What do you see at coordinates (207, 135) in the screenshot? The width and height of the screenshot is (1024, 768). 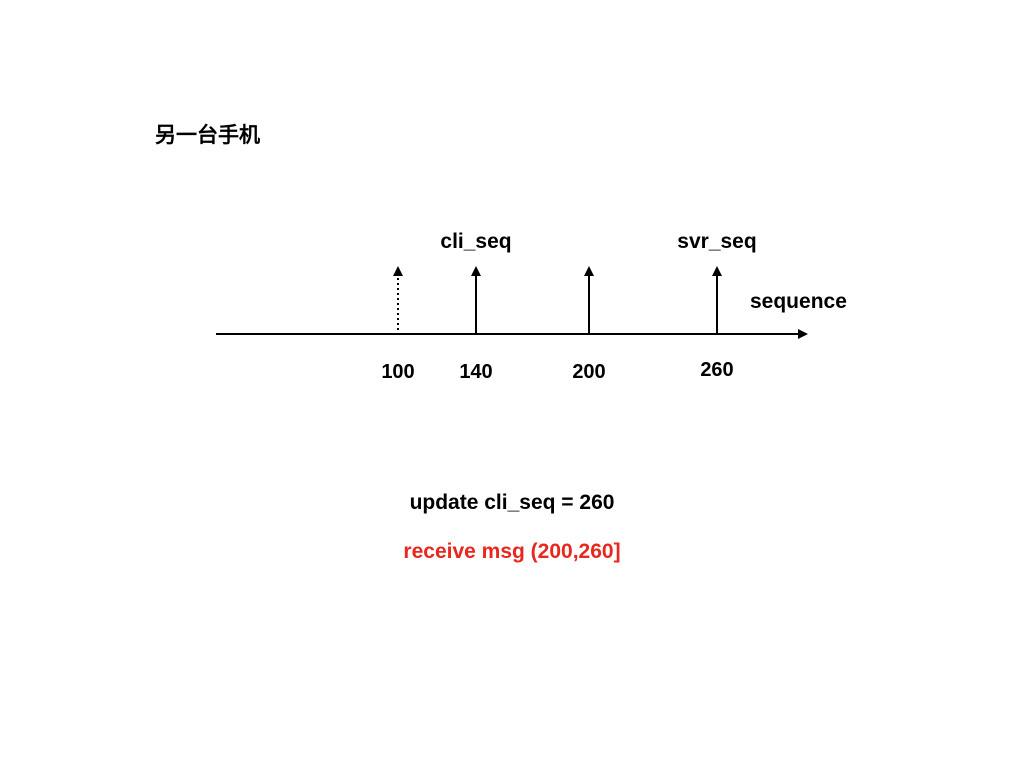 I see `diagram-title: 另一台手机` at bounding box center [207, 135].